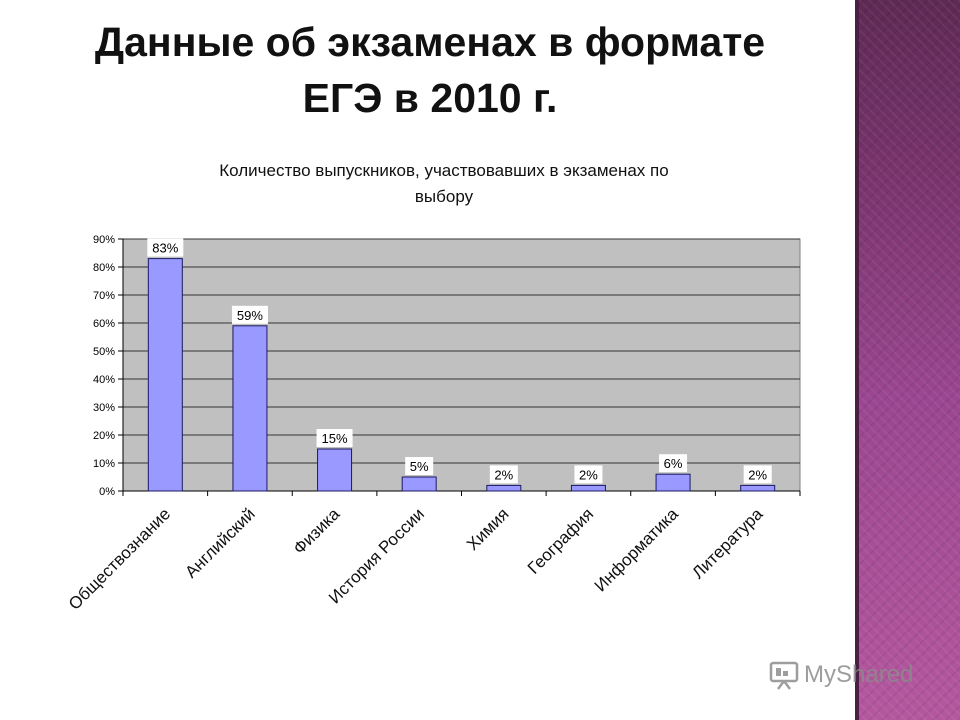  What do you see at coordinates (104, 380) in the screenshot?
I see `y-tick-label: 40%` at bounding box center [104, 380].